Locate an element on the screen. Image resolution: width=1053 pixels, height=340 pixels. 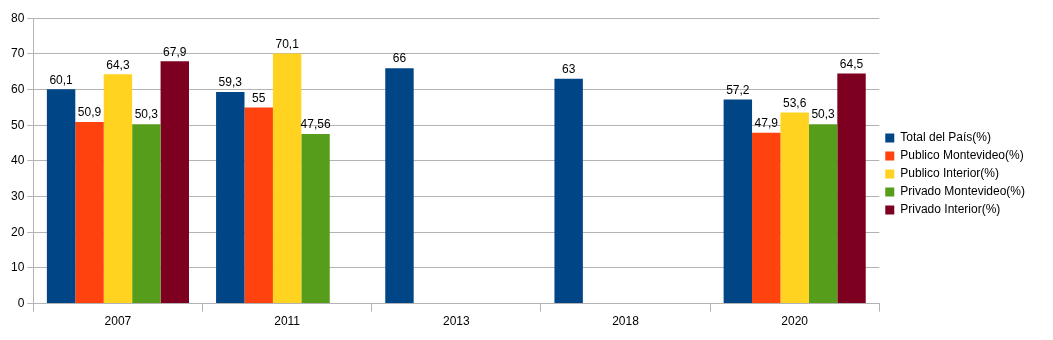
x-tick-label: 2013 is located at coordinates (456, 321).